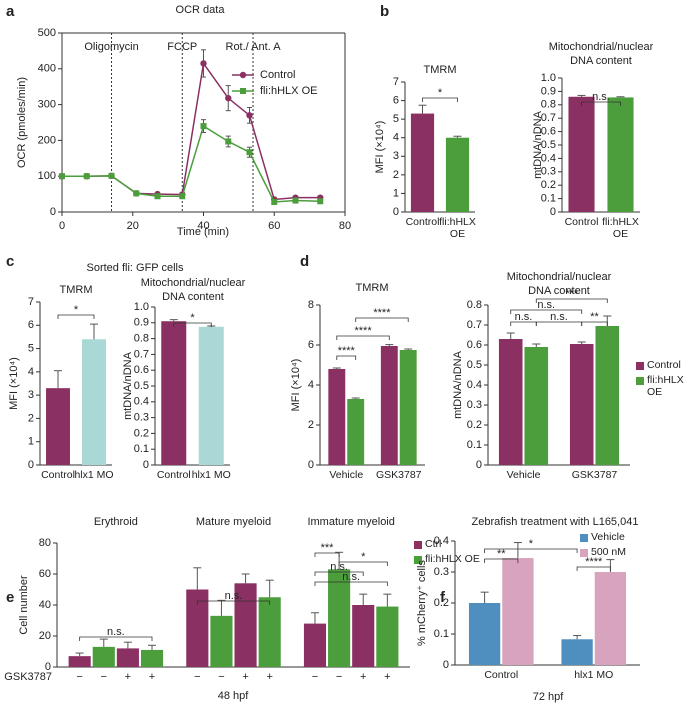 The image size is (690, 704). What do you see at coordinates (133, 226) in the screenshot?
I see `x-tick-label: 20` at bounding box center [133, 226].